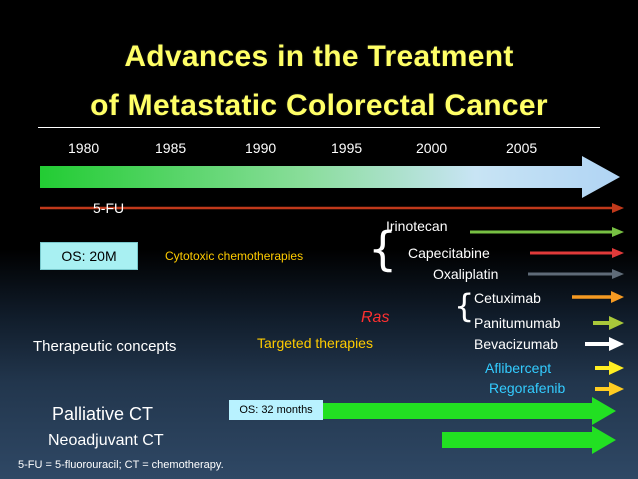  Describe the element at coordinates (469, 411) in the screenshot. I see `palliative-ct-arrow` at that location.